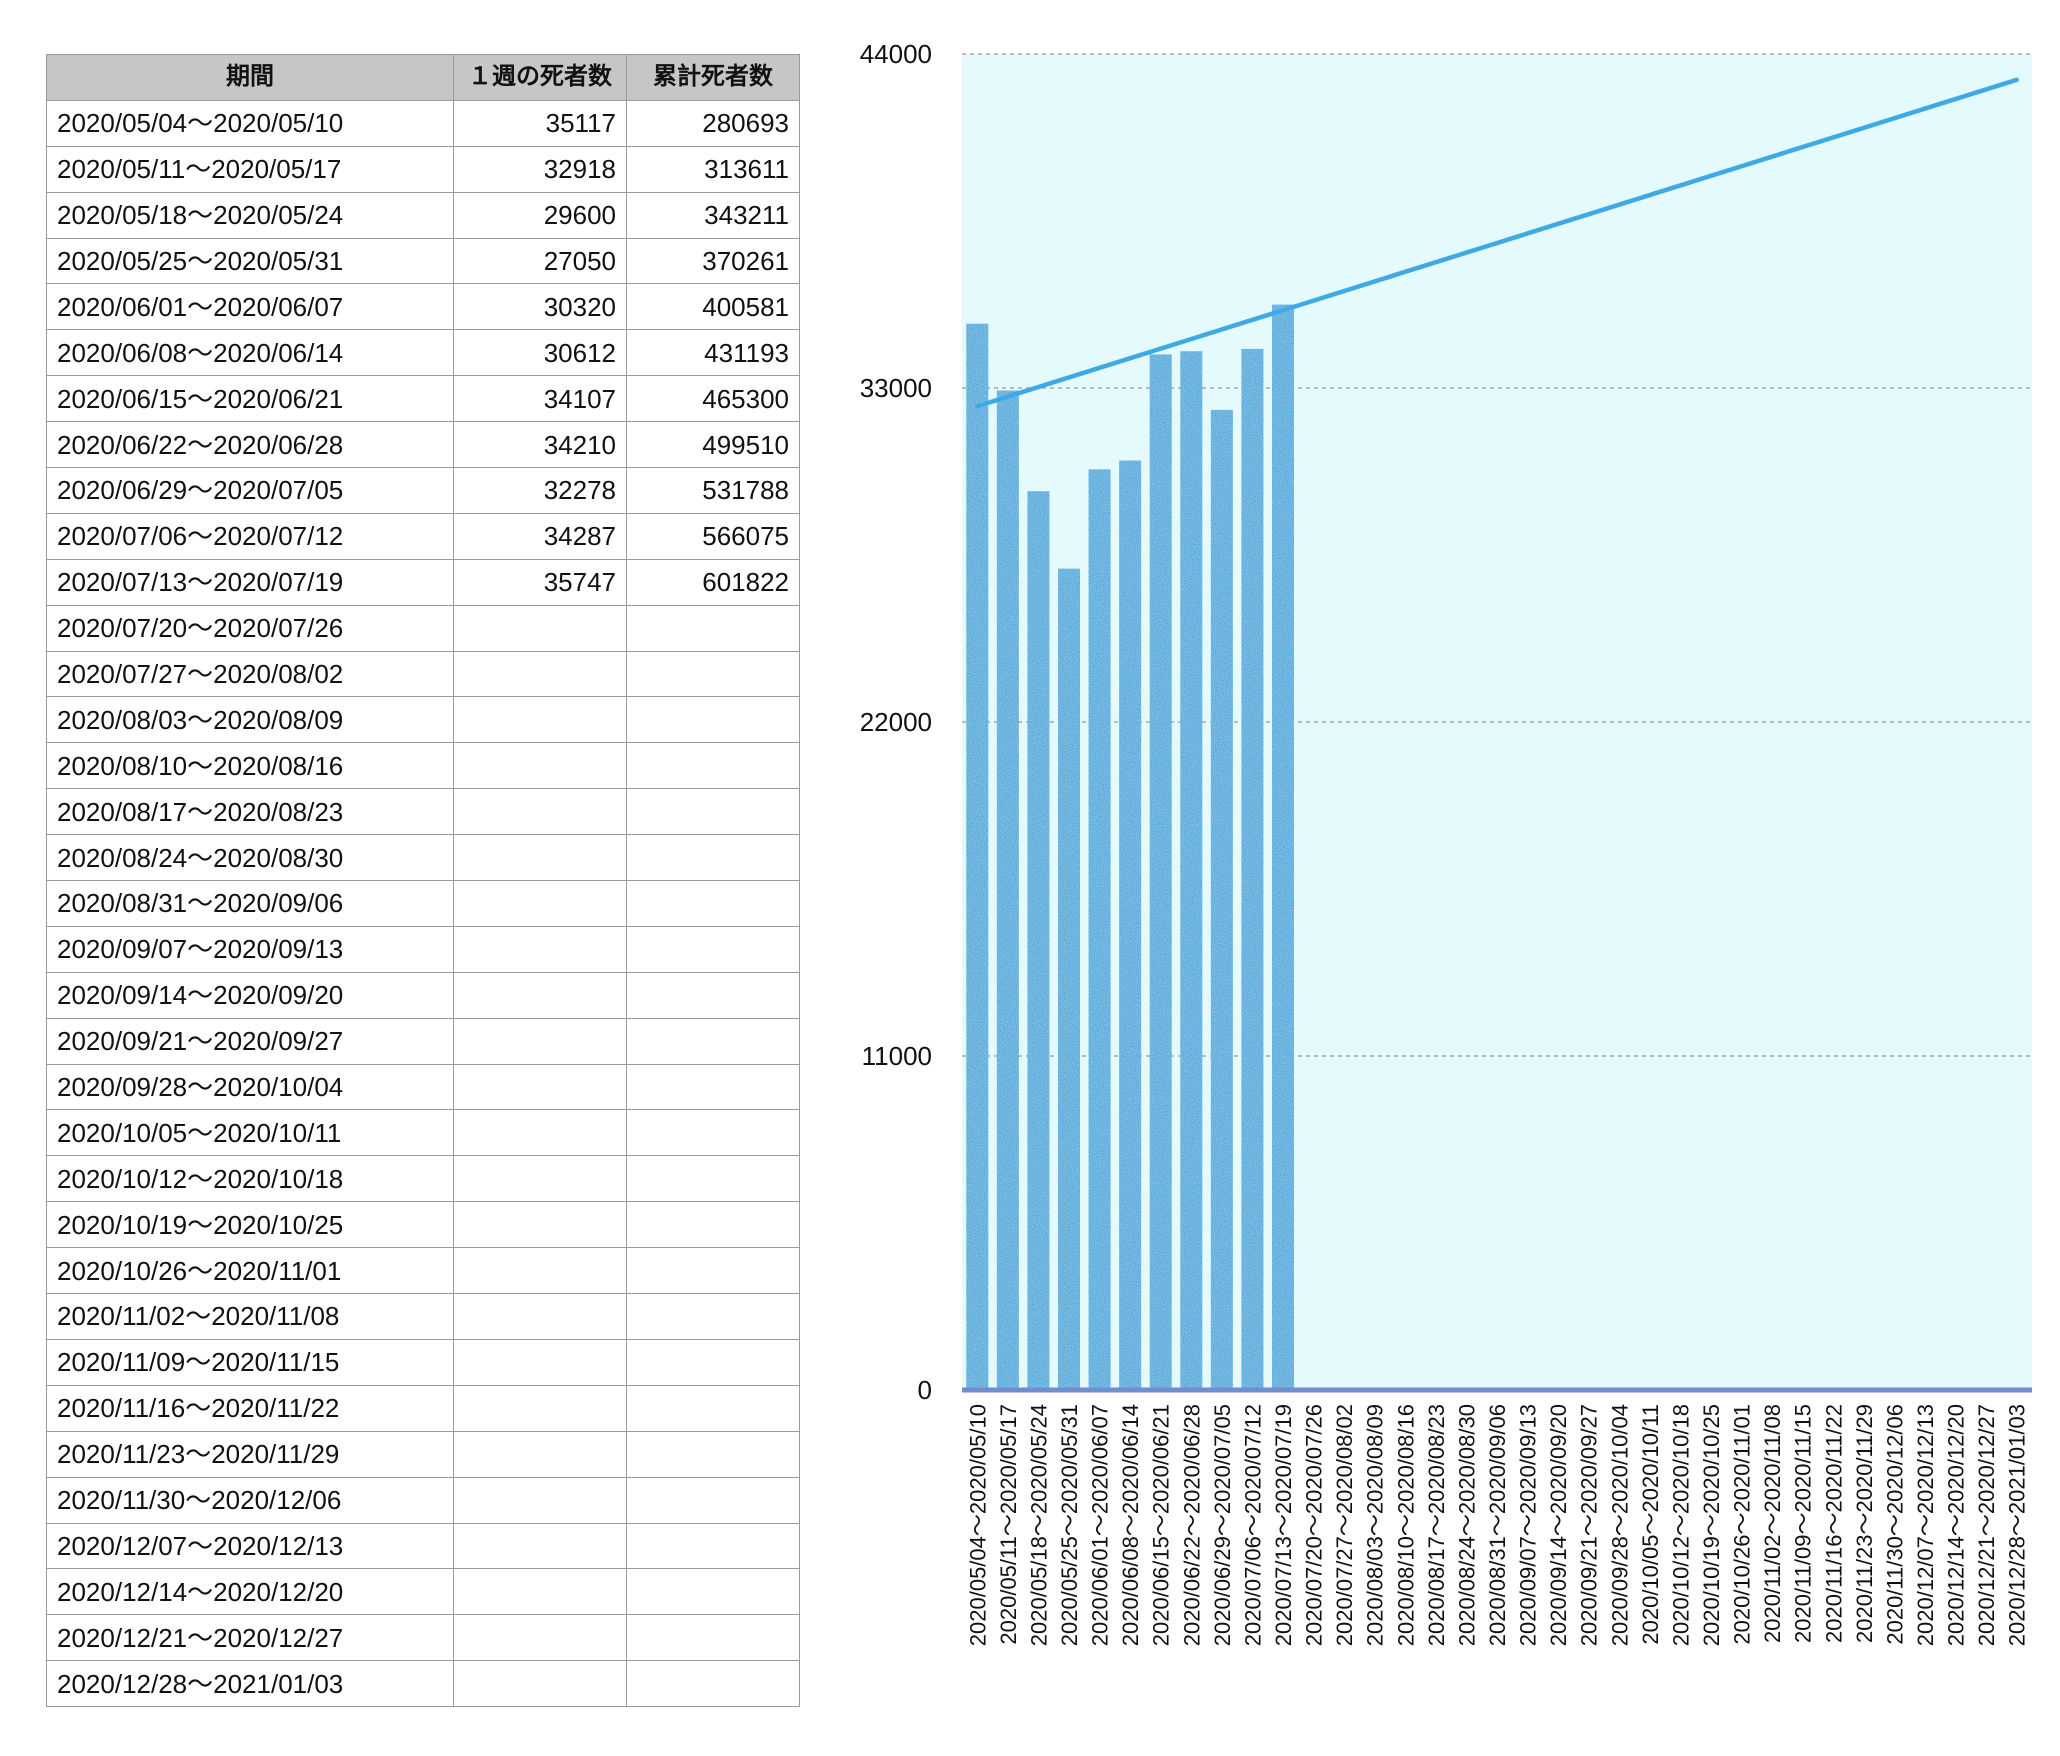 Image resolution: width=2060 pixels, height=1756 pixels. I want to click on cell-period: 2020/05/11〜2020/05/17, so click(250, 169).